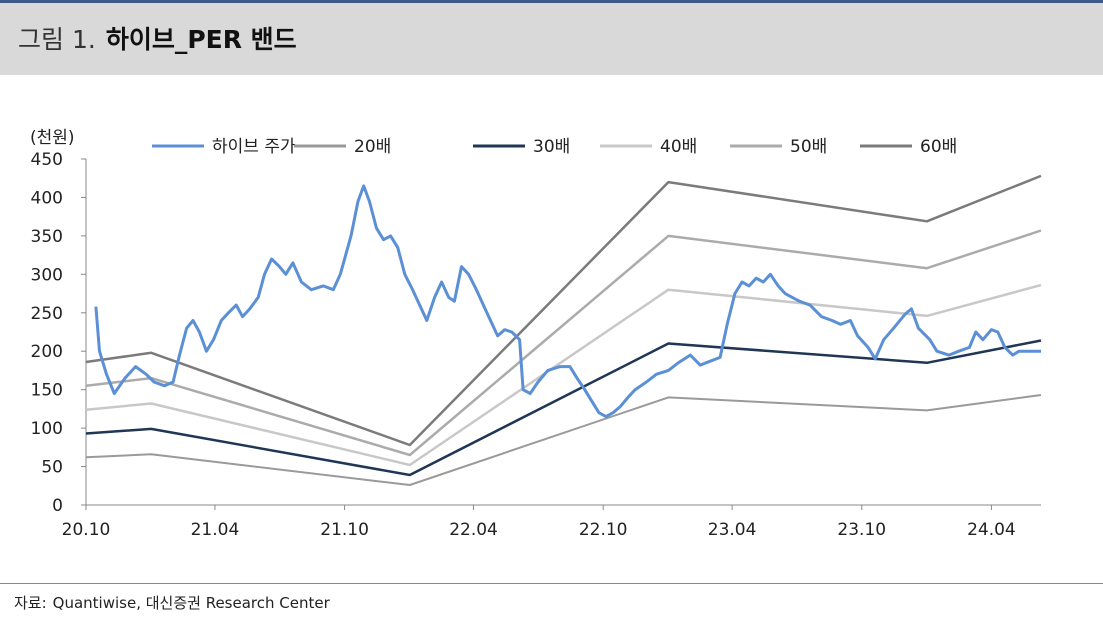 This screenshot has width=1103, height=629. Describe the element at coordinates (991, 530) in the screenshot. I see `x-tick-label: 24.04` at that location.